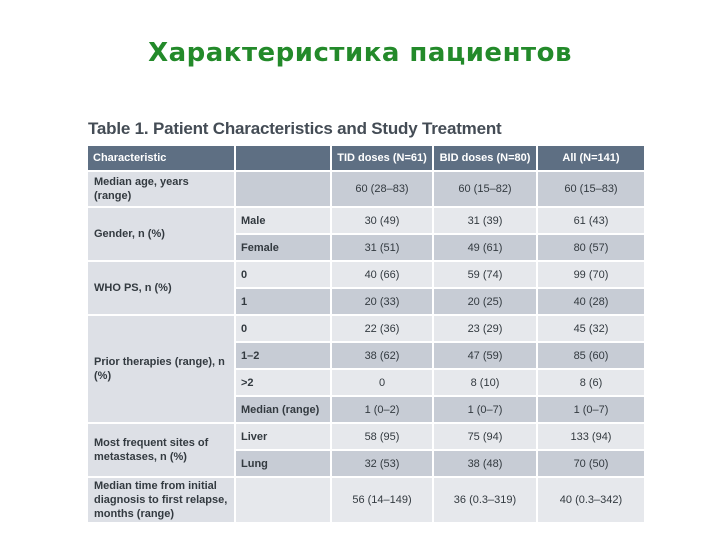  I want to click on cell-bid: 47 (59), so click(486, 356).